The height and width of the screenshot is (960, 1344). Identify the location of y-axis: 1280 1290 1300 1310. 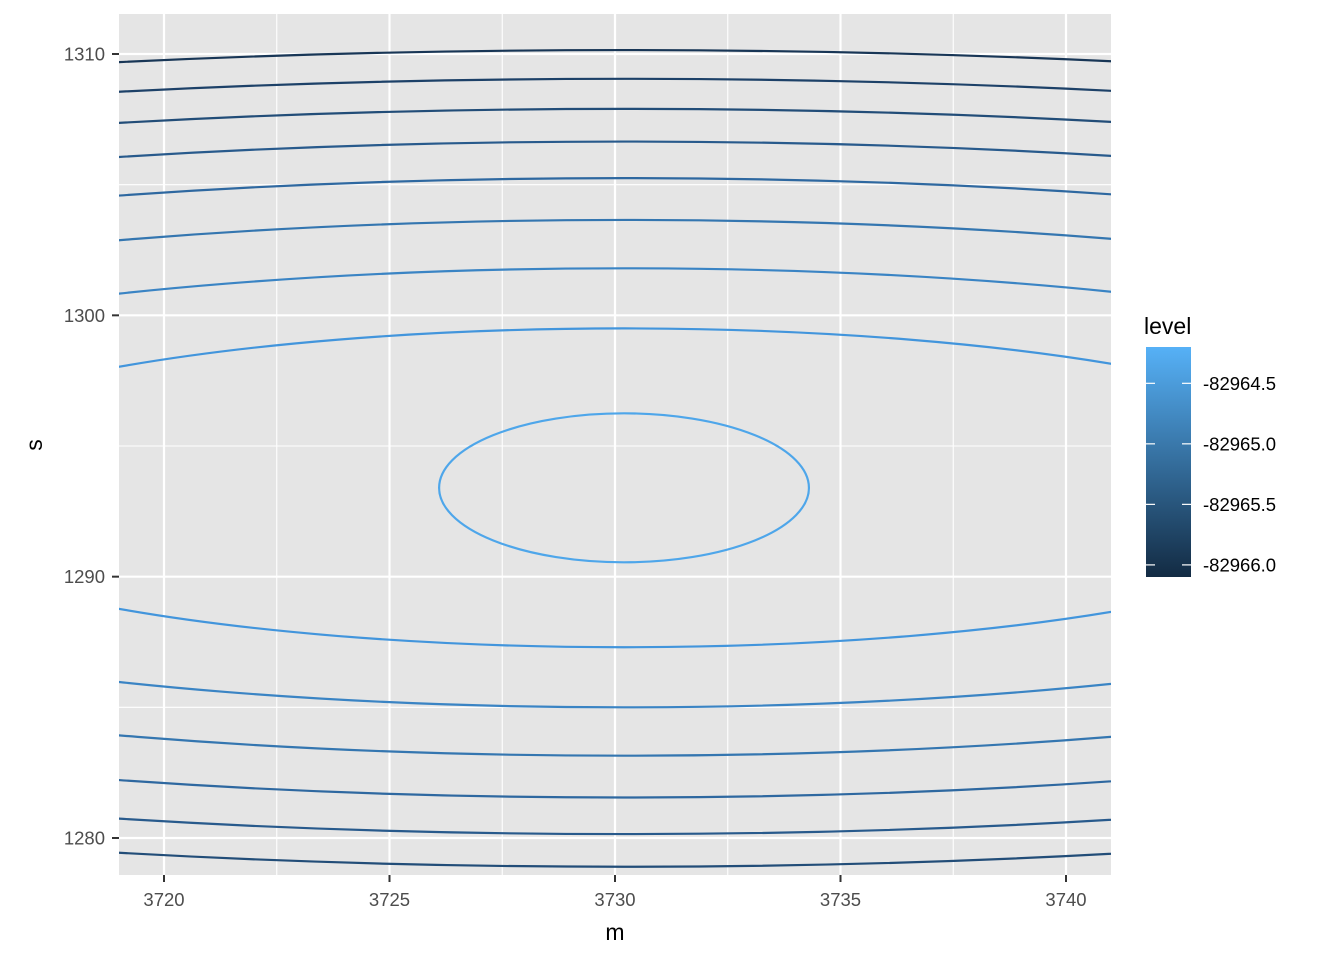
(91, 446).